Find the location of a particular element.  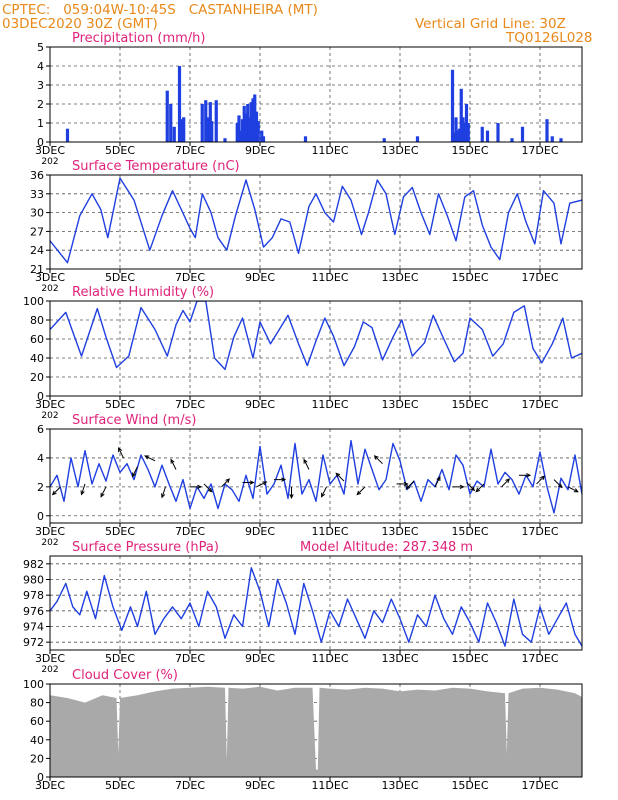

pressure-plot is located at coordinates (316, 607).